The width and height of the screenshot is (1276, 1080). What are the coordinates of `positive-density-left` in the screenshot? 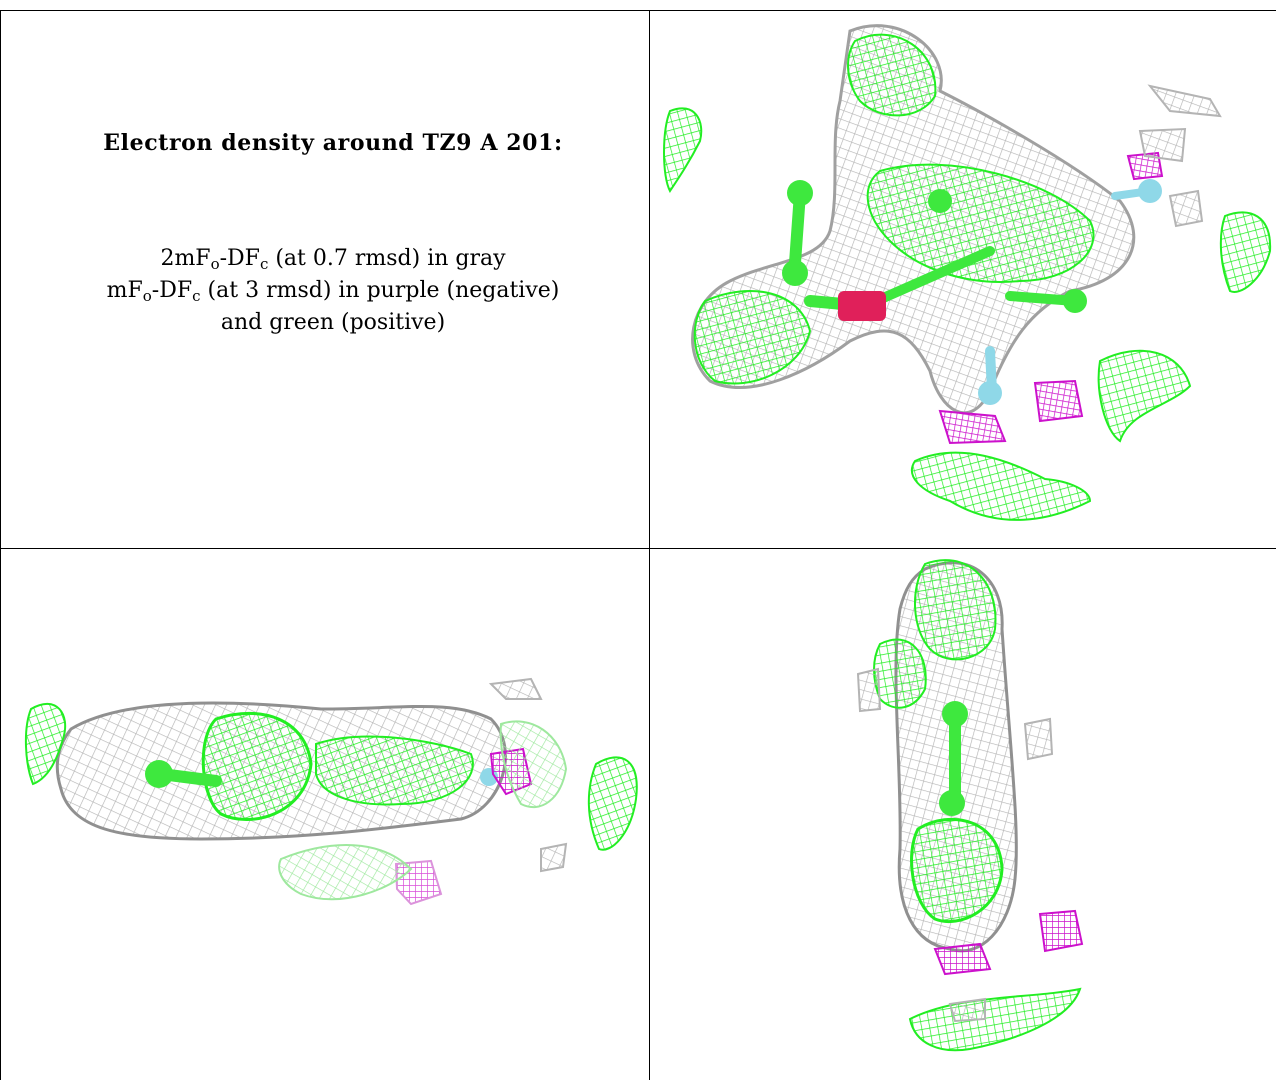 It's located at (752, 337).